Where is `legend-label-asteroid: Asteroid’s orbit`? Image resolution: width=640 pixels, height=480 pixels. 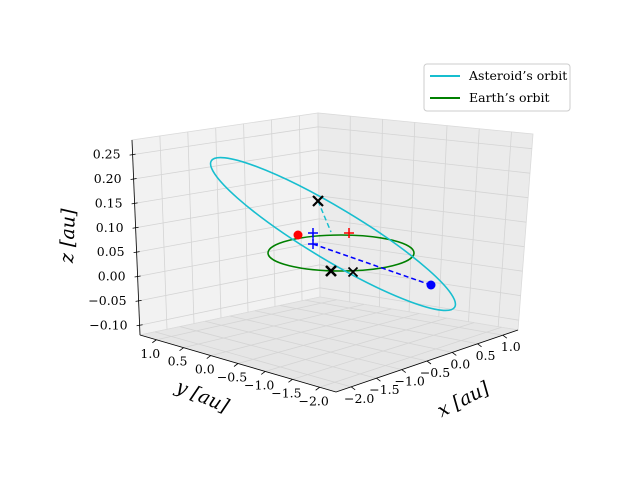 legend-label-asteroid: Asteroid’s orbit is located at coordinates (517, 75).